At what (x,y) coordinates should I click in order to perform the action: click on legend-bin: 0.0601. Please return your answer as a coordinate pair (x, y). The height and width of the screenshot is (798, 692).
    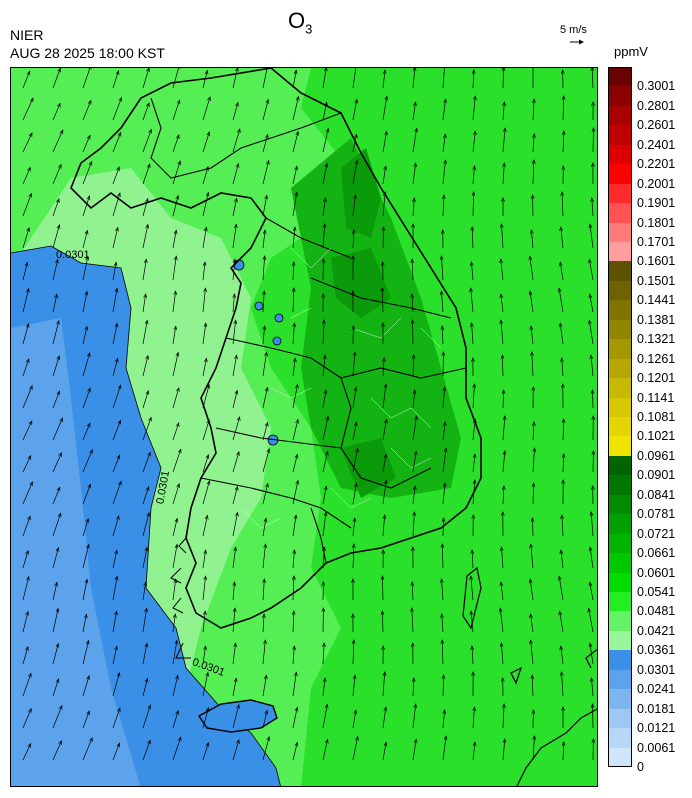
    Looking at the image, I should click on (650, 566).